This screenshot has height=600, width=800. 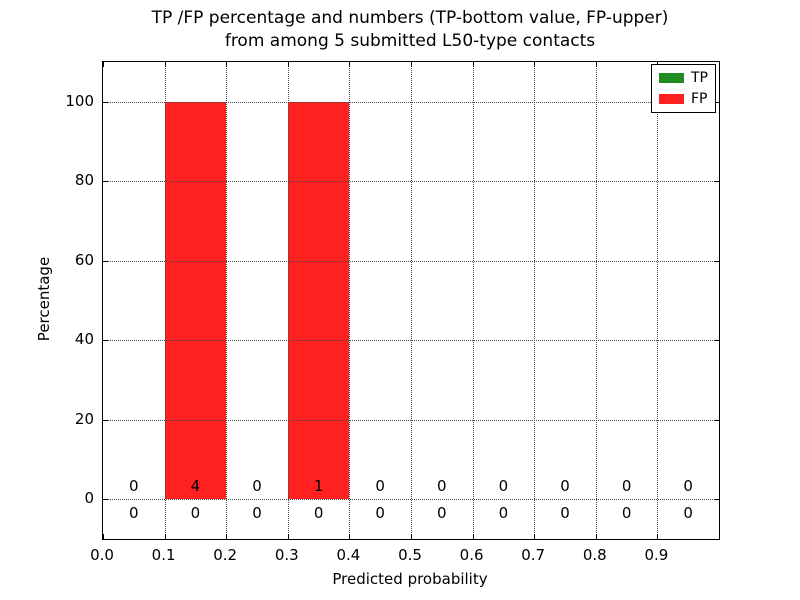 What do you see at coordinates (84, 180) in the screenshot?
I see `y-tick-label: 80` at bounding box center [84, 180].